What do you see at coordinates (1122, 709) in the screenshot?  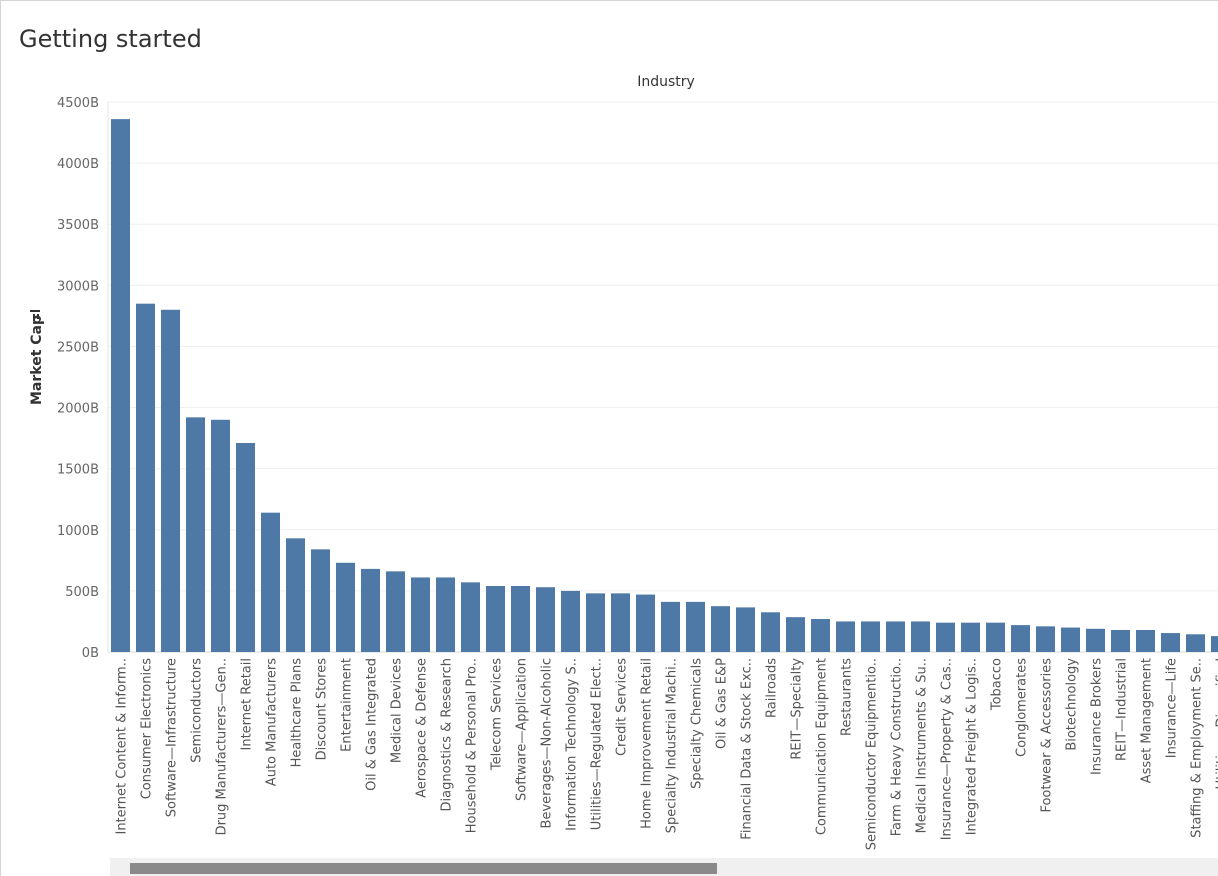 I see `x-category-label: REIT—Industrial` at bounding box center [1122, 709].